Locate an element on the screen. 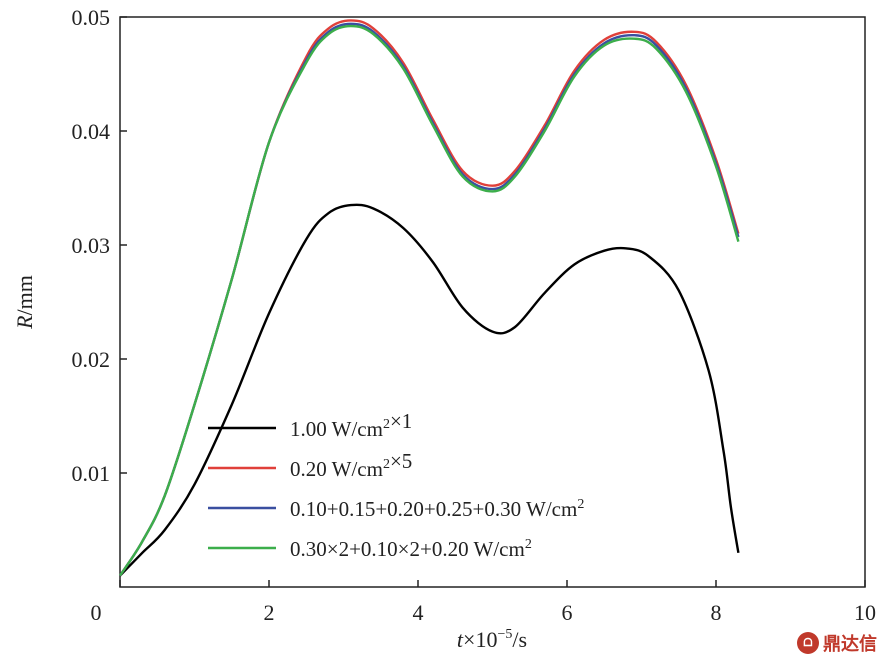  watermark-seal-icon: ᗝ is located at coordinates (808, 643).